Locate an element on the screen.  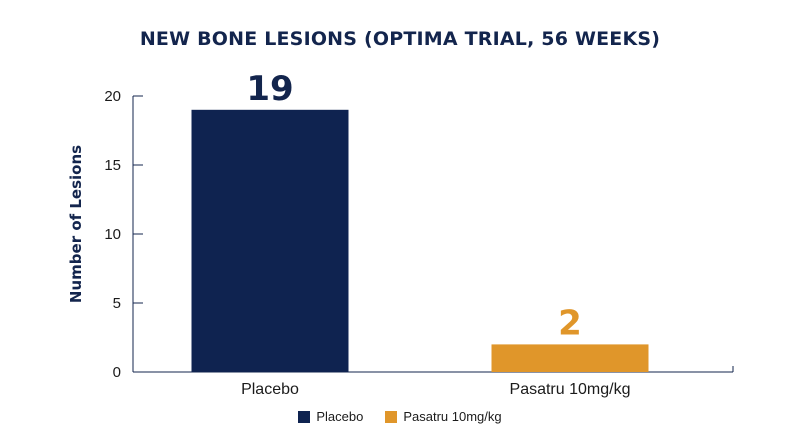
legend-item-placebo: Placebo is located at coordinates (330, 416).